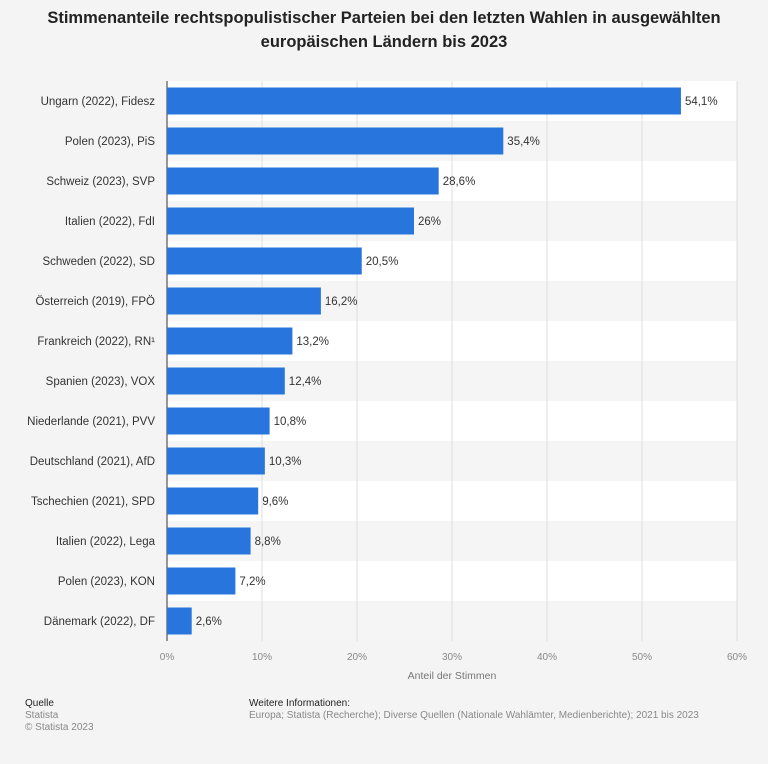 The width and height of the screenshot is (768, 764). Describe the element at coordinates (96, 342) in the screenshot. I see `category-label: Frankreich (2022), RN¹` at that location.